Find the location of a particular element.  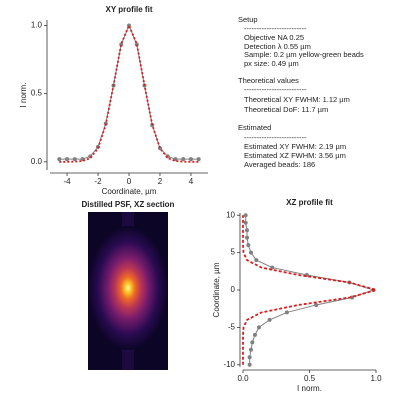

x-axis-label: I norm. is located at coordinates (309, 388).